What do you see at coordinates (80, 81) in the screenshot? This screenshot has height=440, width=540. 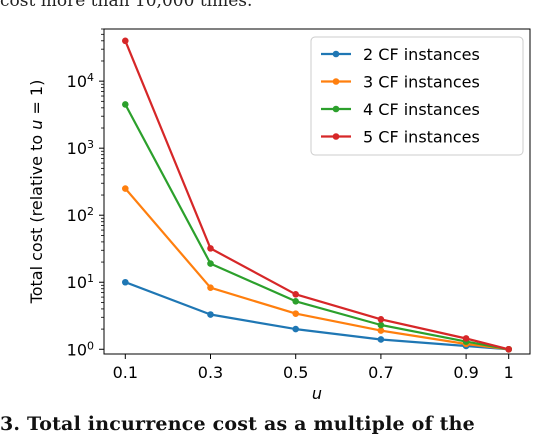 I see `y-tick-label: 10⁴` at bounding box center [80, 81].